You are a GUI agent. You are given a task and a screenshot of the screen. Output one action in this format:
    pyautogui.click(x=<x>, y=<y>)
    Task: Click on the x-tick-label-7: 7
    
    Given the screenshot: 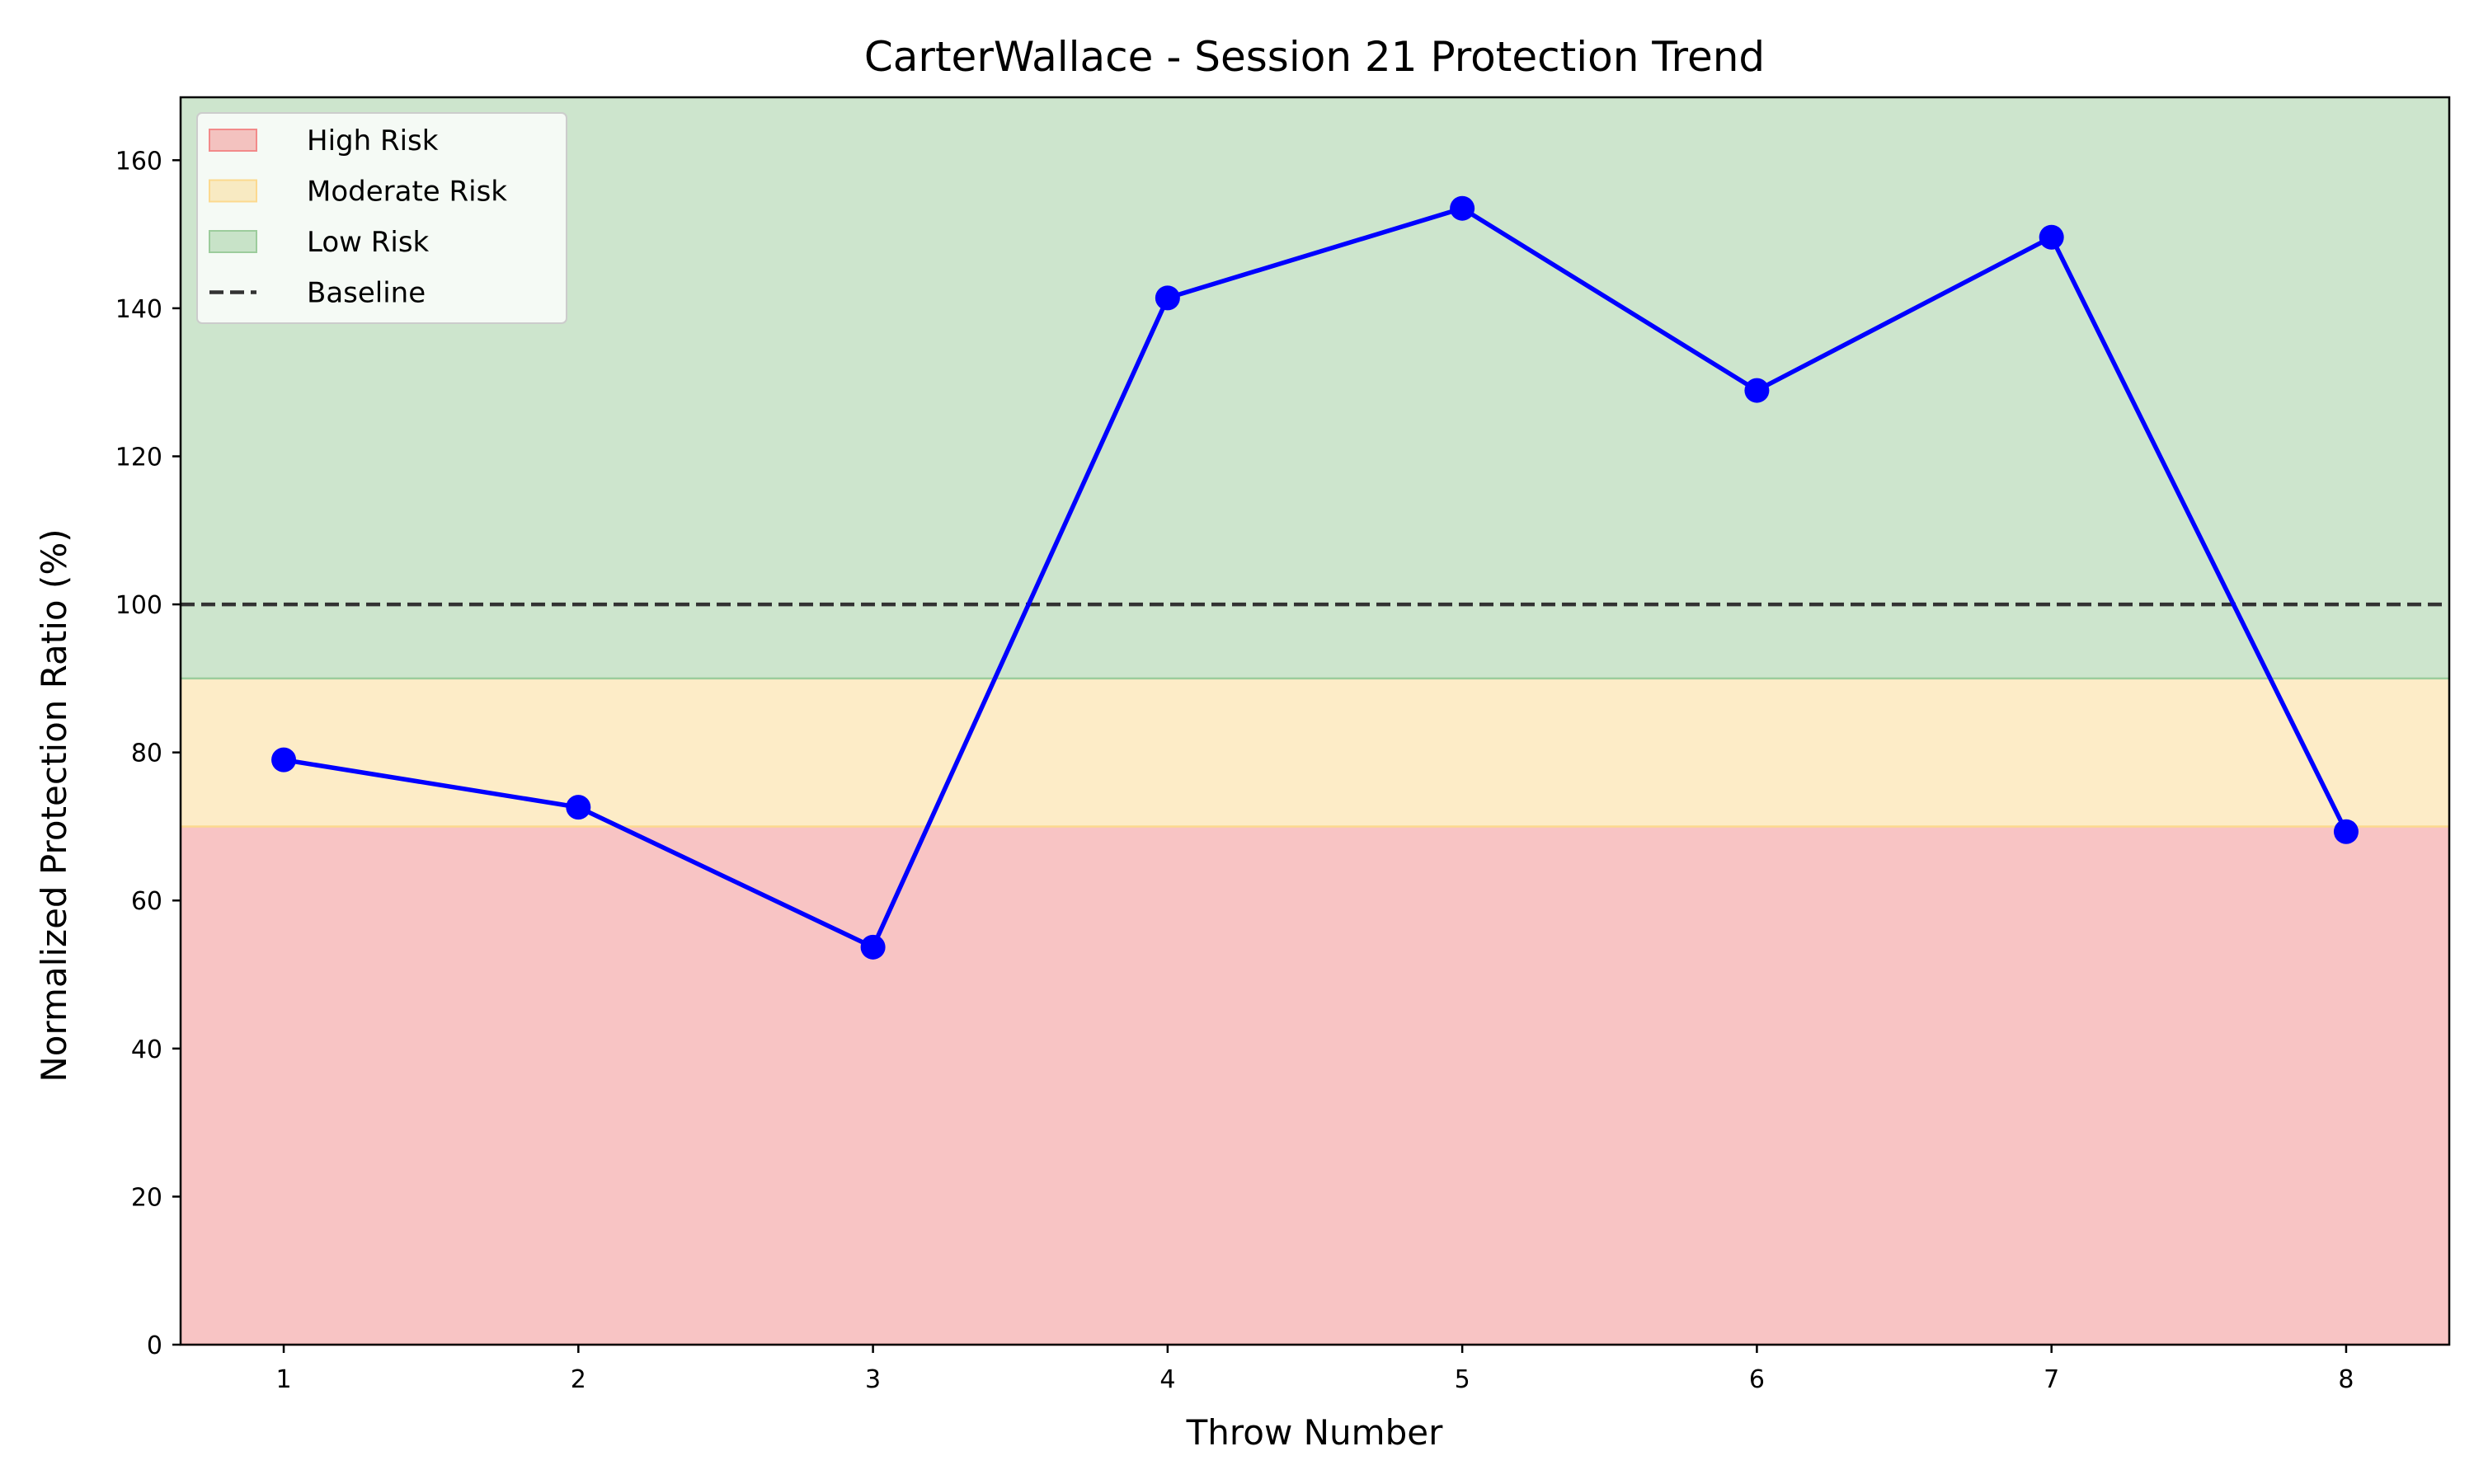 What is the action you would take?
    pyautogui.click(x=2051, y=1379)
    